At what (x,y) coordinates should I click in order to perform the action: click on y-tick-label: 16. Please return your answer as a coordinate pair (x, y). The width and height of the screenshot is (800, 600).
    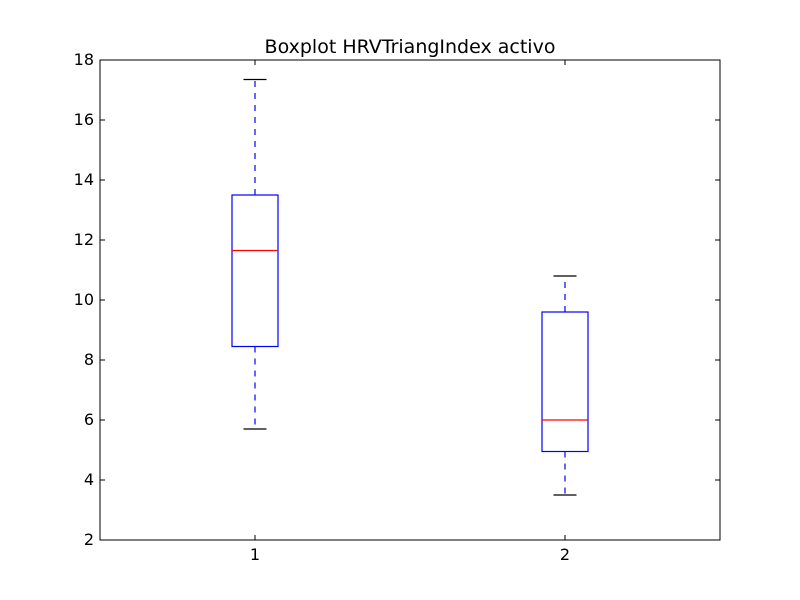
    Looking at the image, I should click on (84, 119).